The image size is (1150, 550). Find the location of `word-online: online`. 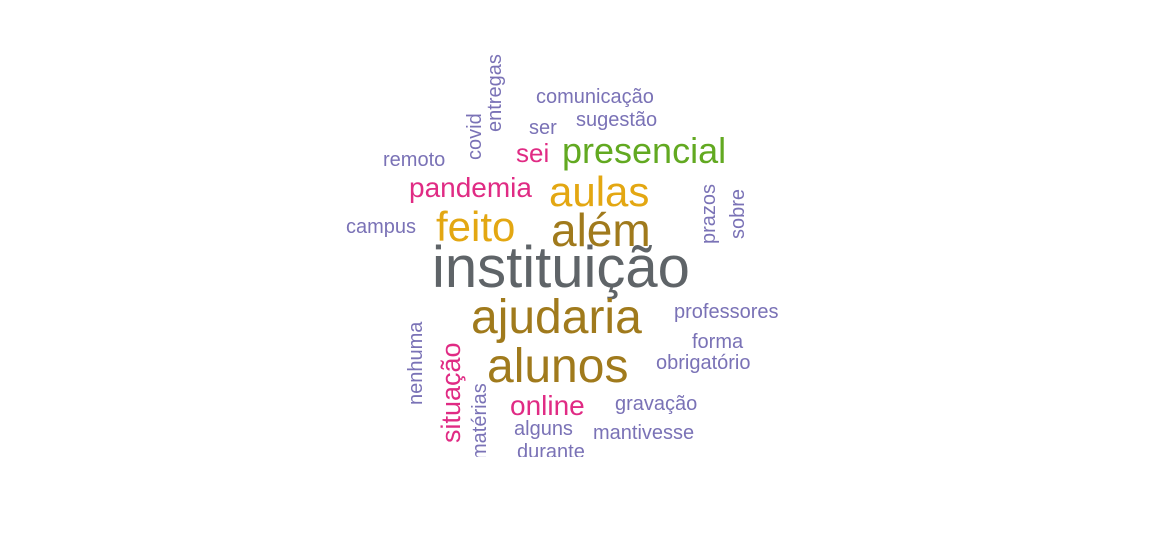

word-online: online is located at coordinates (547, 405).